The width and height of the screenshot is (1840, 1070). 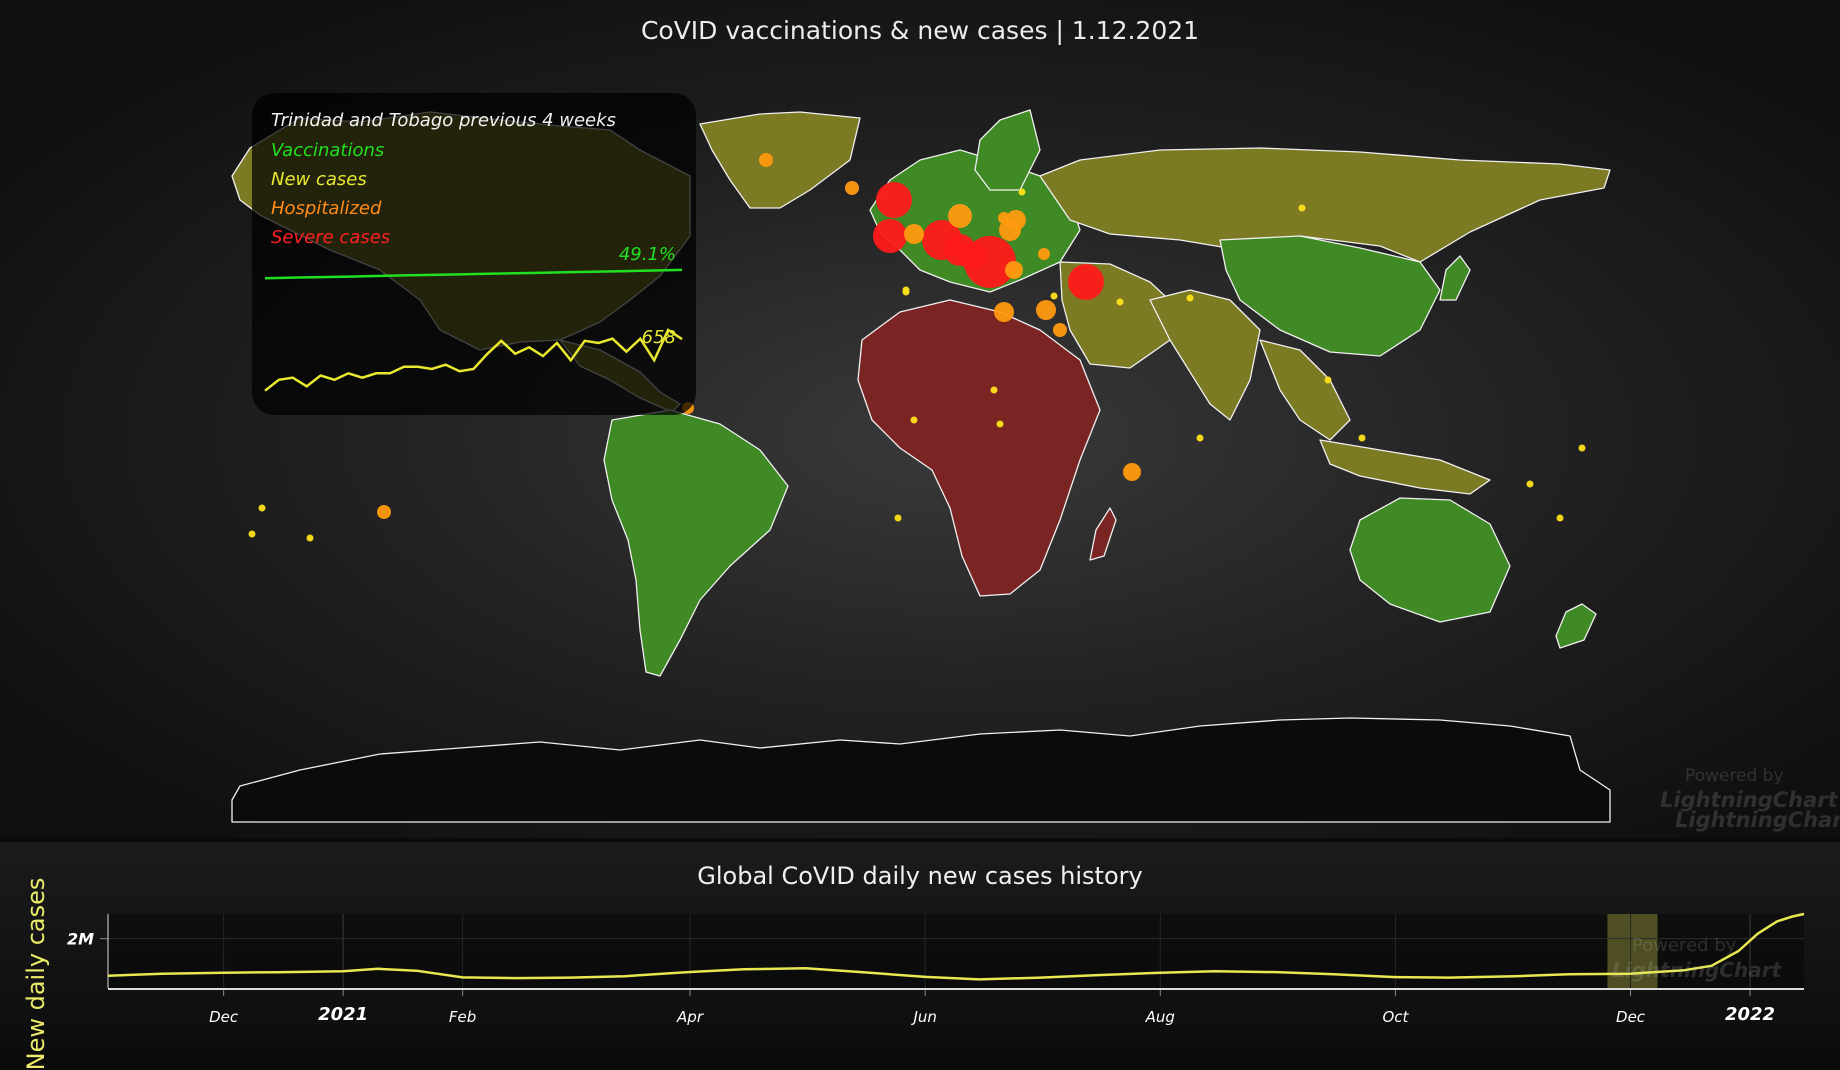 What do you see at coordinates (330, 237) in the screenshot?
I see `legend-item-severe-cases: Severe cases` at bounding box center [330, 237].